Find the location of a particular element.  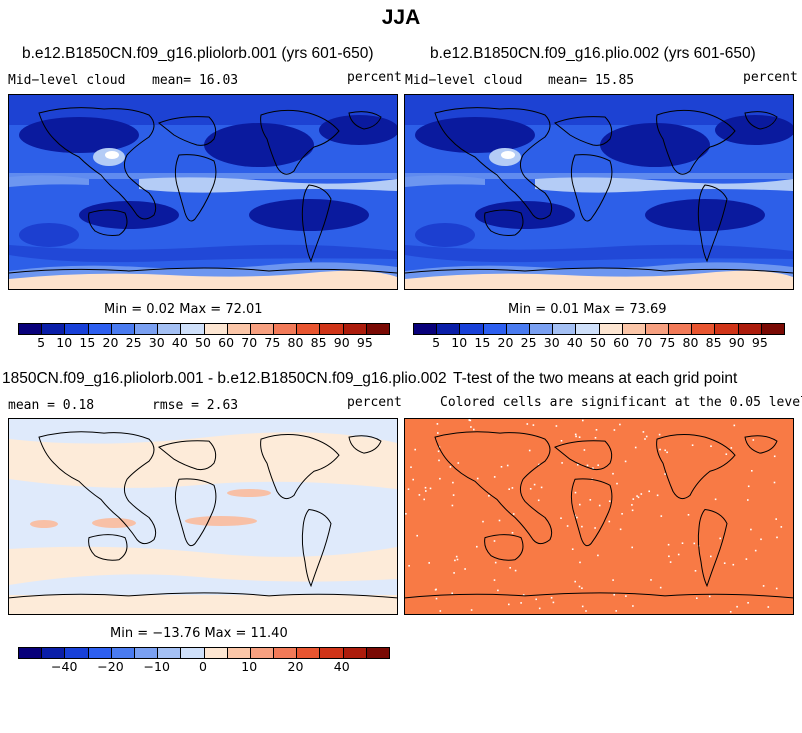

colorbar-tick-label: 75 is located at coordinates (272, 342).